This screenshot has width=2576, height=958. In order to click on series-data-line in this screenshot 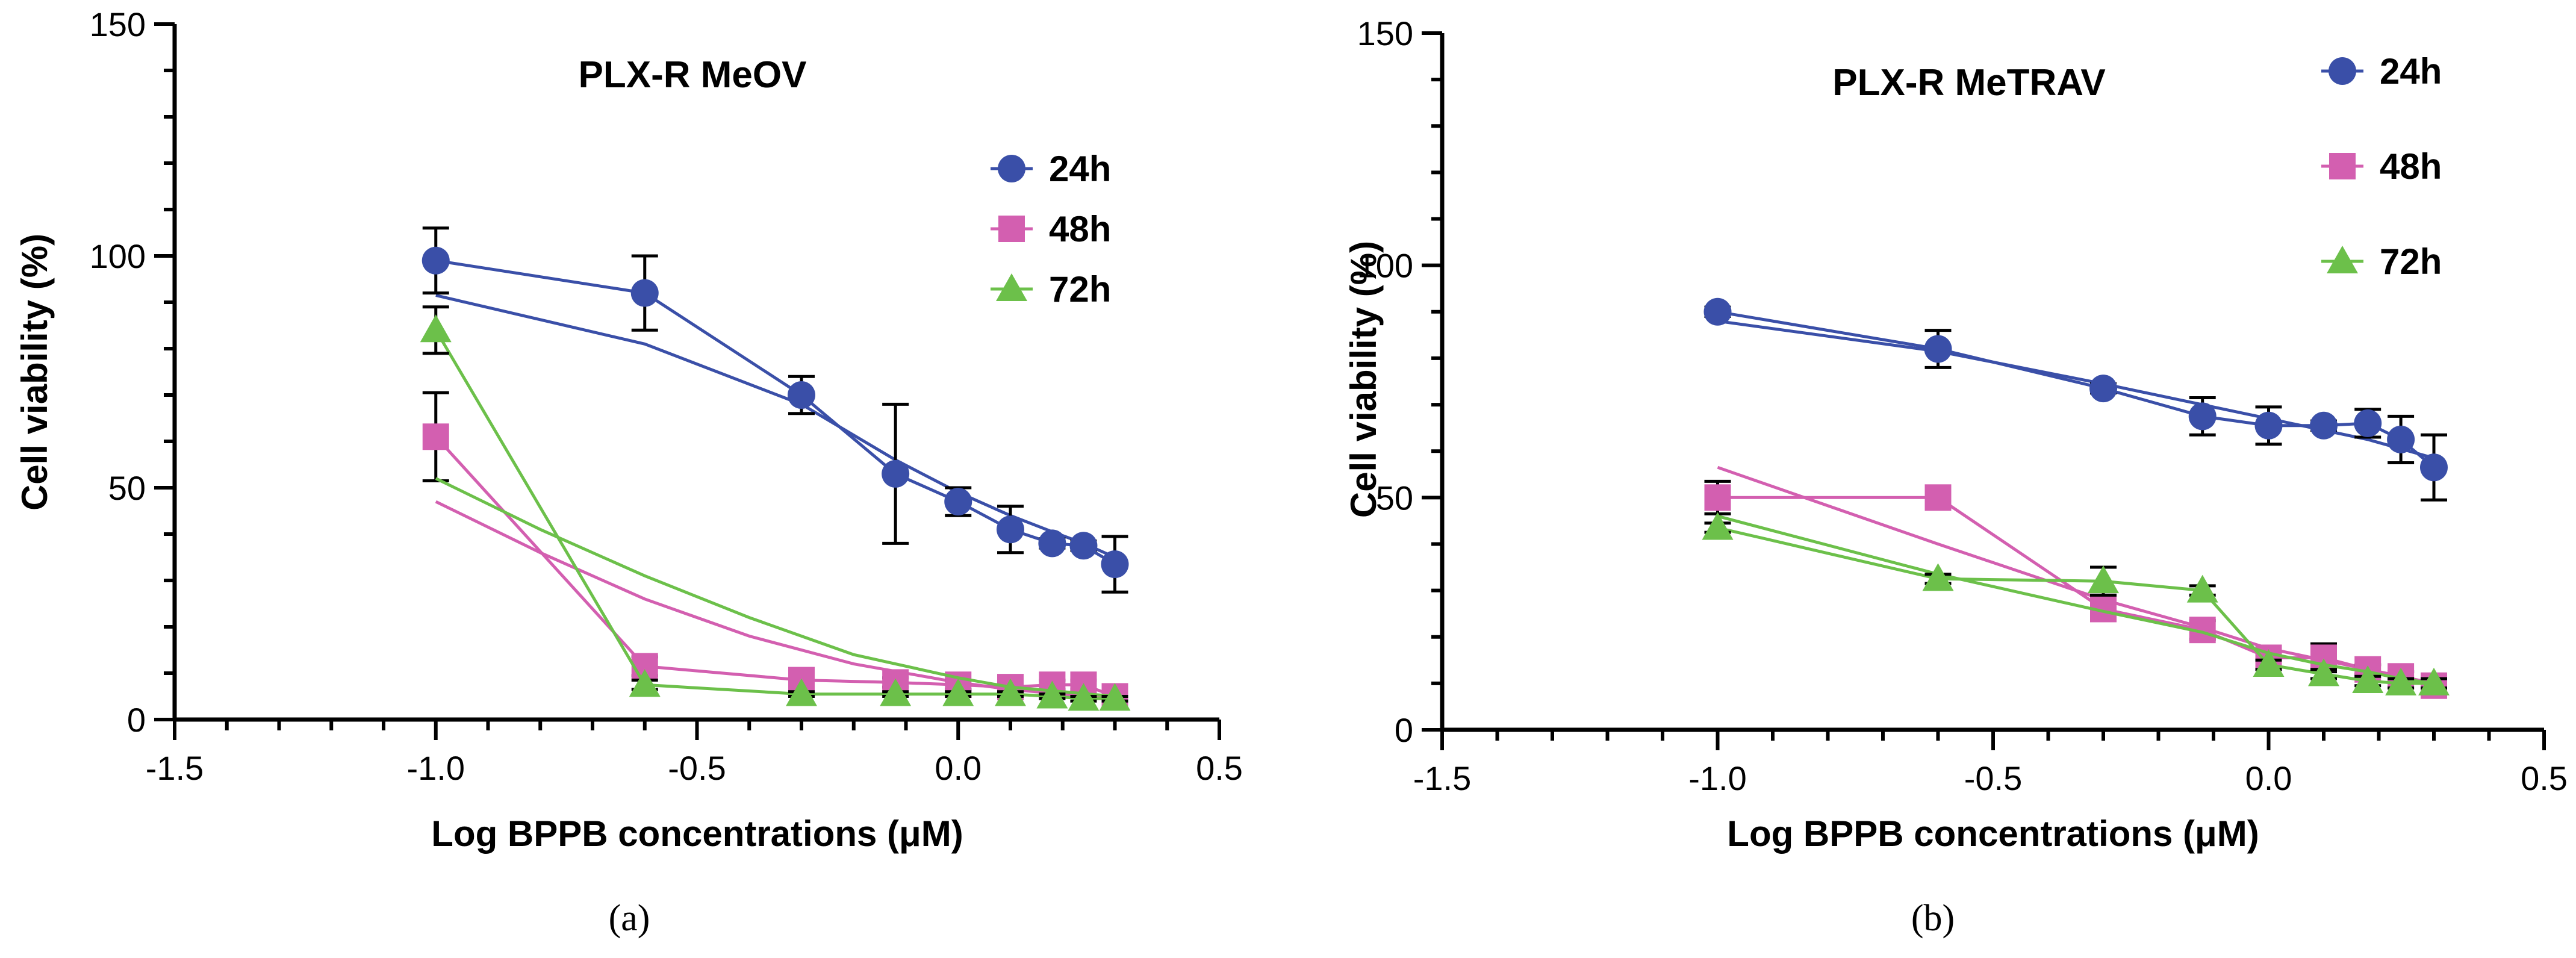, I will do `click(775, 566)`.